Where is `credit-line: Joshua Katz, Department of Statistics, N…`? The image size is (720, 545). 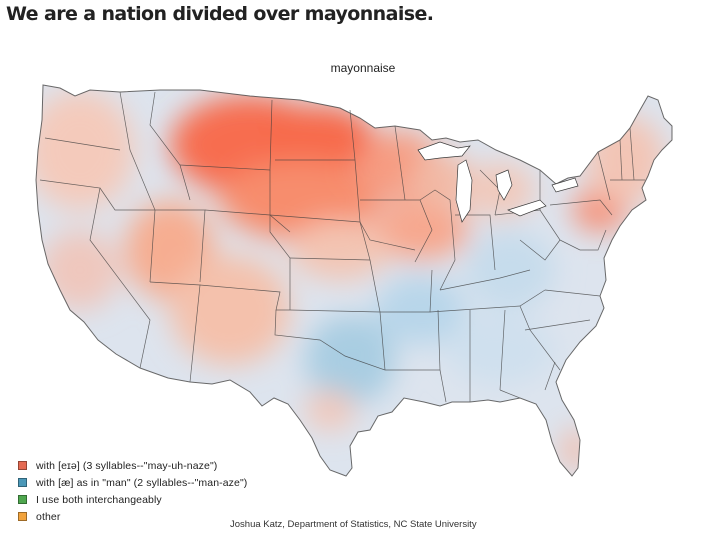 credit-line: Joshua Katz, Department of Statistics, N… is located at coordinates (353, 524).